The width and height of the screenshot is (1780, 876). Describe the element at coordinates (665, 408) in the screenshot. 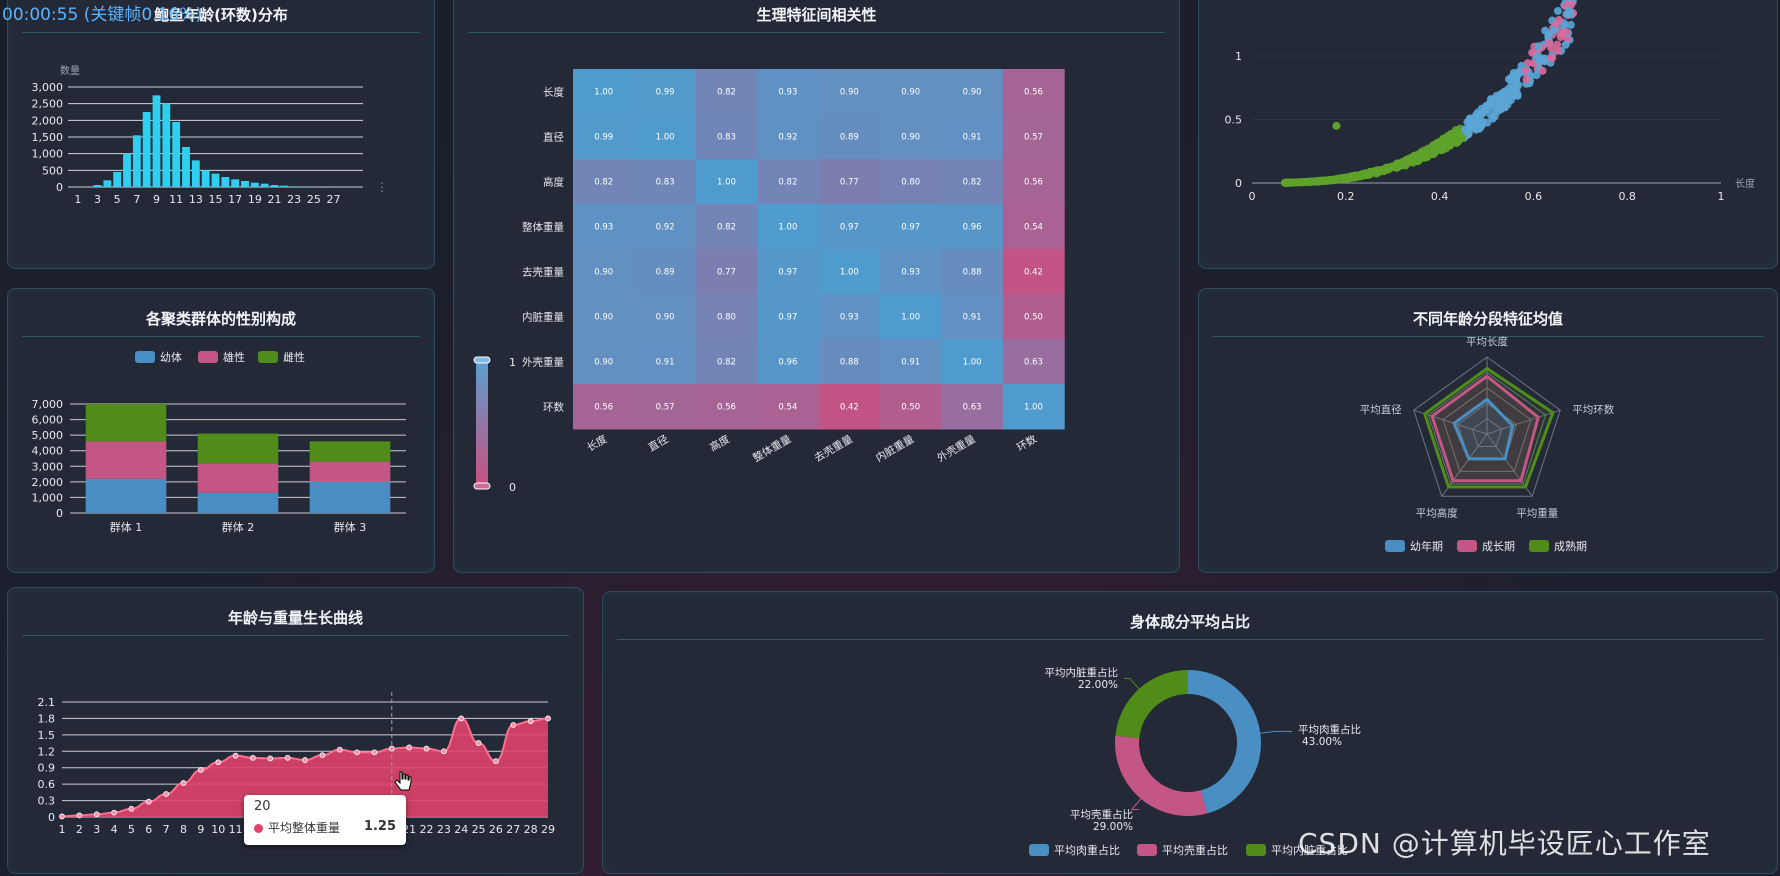

I see `cell-value: 0.57` at that location.